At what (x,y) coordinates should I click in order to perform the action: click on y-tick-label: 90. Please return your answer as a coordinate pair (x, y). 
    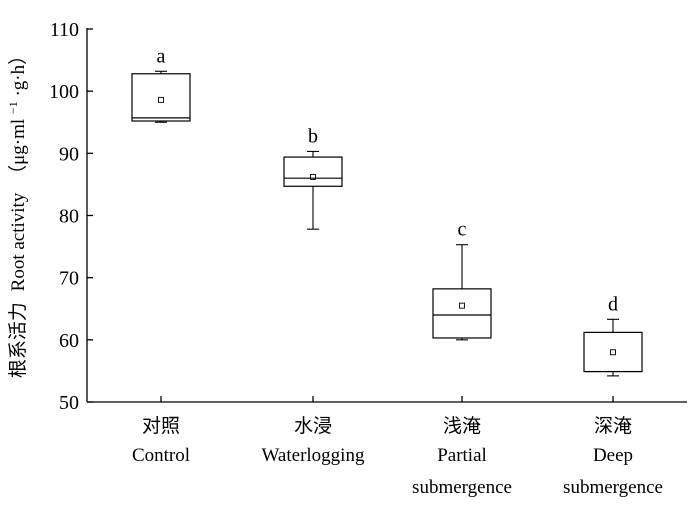
    Looking at the image, I should click on (69, 154).